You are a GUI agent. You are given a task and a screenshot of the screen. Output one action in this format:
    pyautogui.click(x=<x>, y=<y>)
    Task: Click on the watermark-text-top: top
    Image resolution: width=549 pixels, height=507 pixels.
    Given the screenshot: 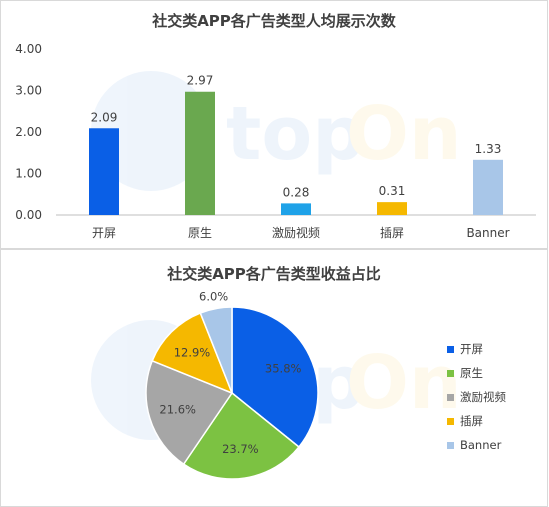 What is the action you would take?
    pyautogui.click(x=295, y=134)
    